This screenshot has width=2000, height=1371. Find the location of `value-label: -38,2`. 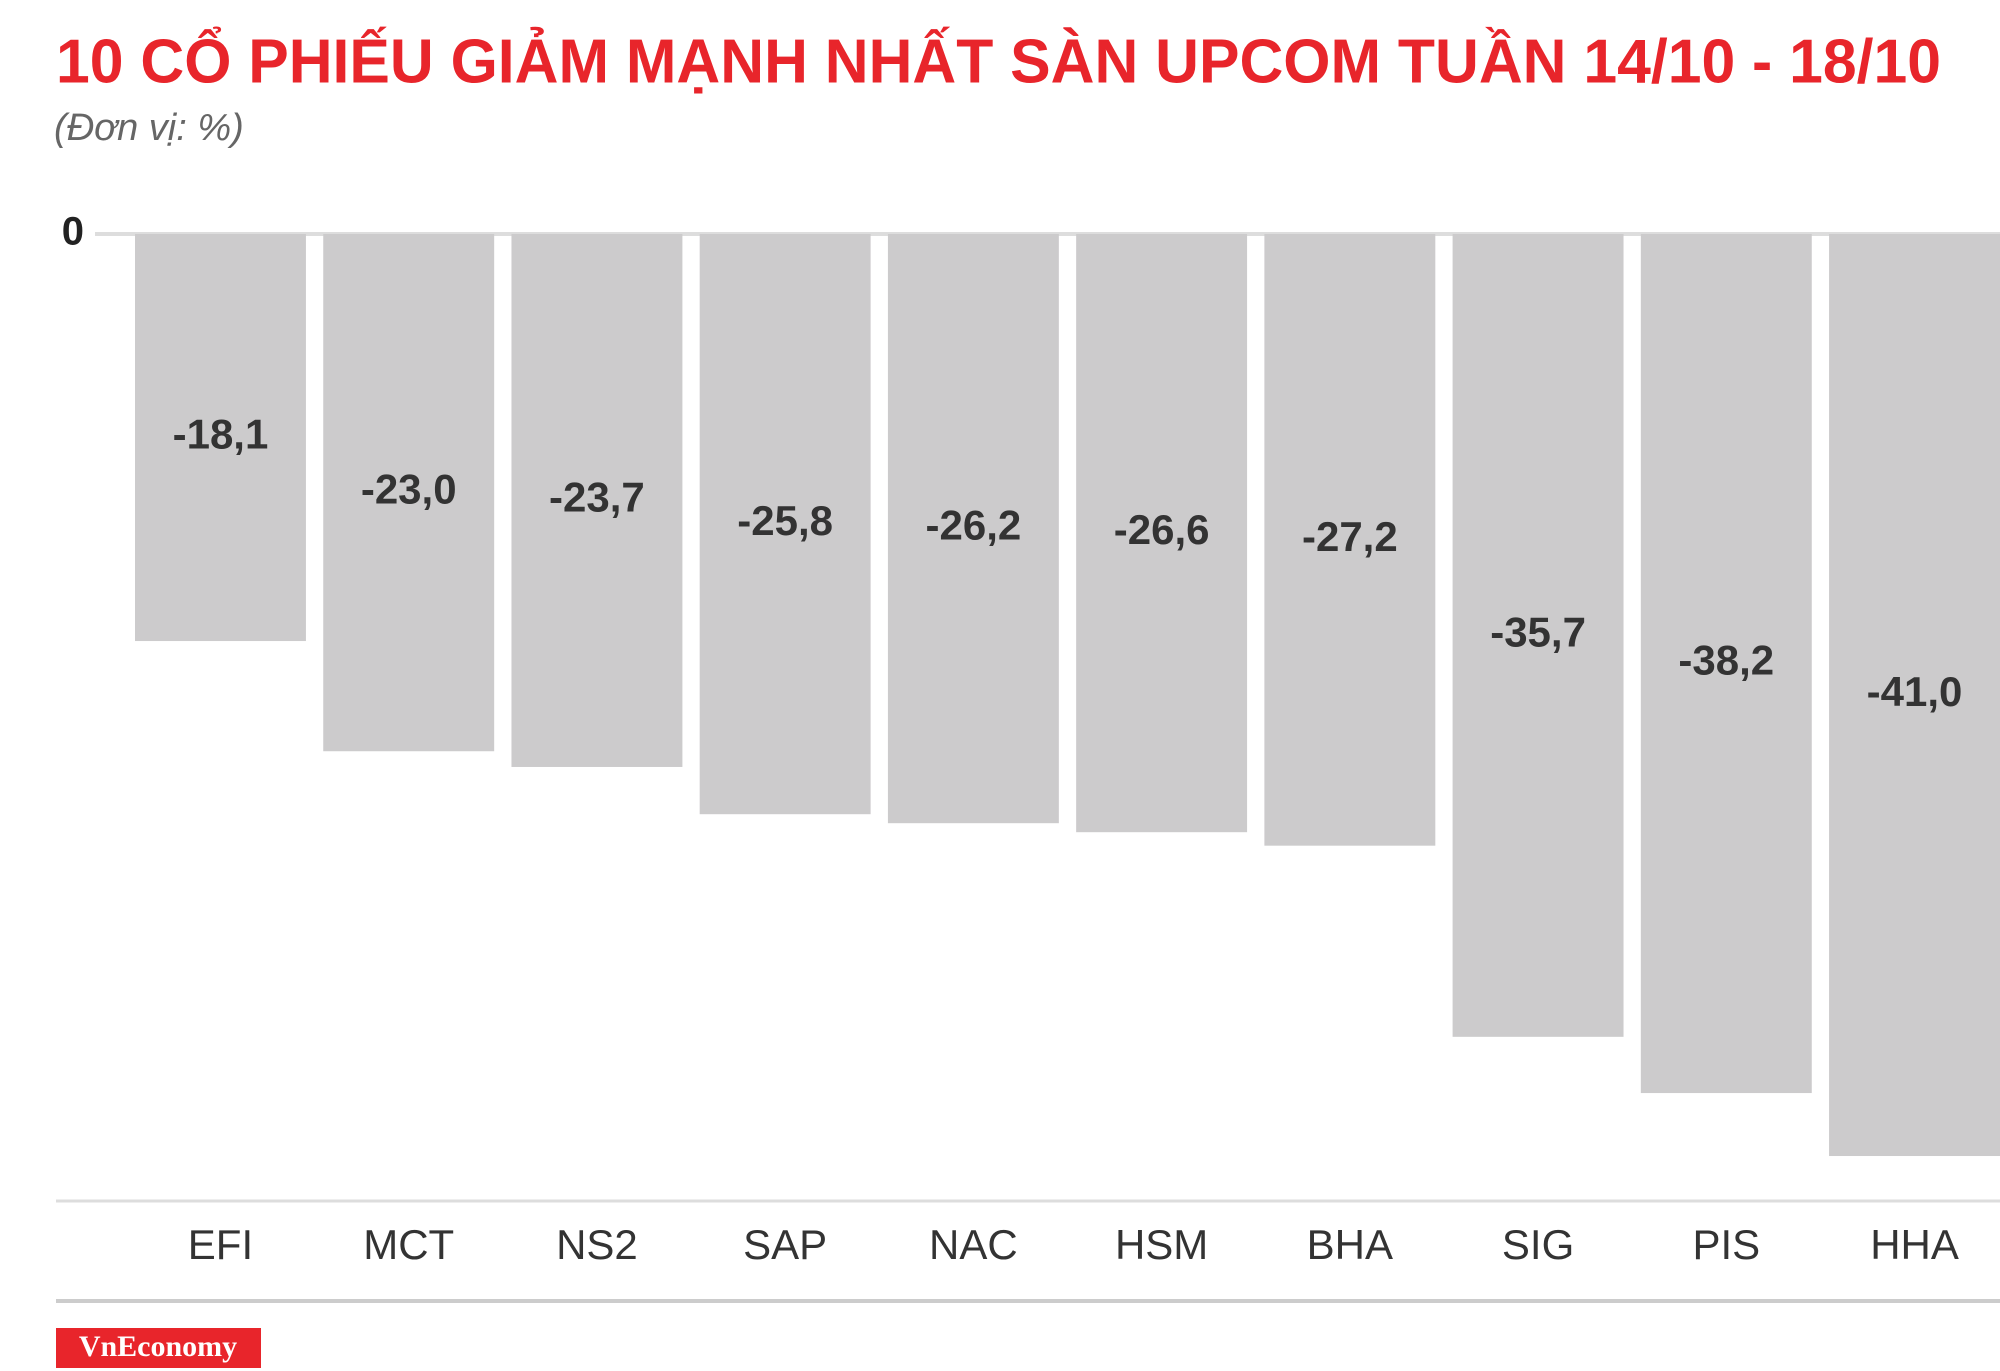

value-label: -38,2 is located at coordinates (1726, 660).